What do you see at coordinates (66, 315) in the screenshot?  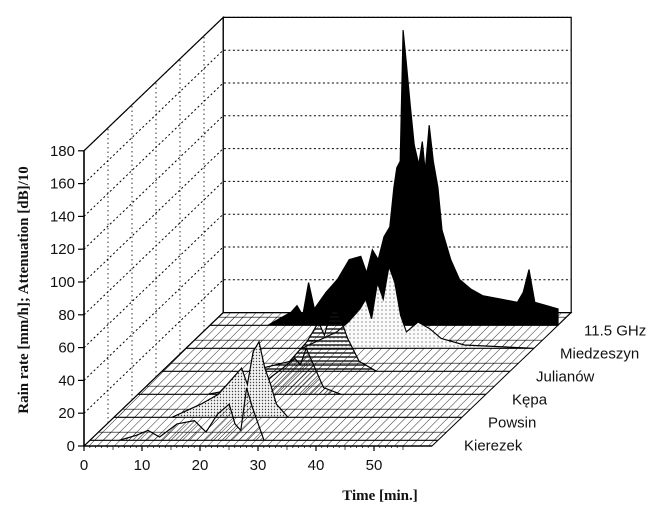 I see `y-tick-label: 80` at bounding box center [66, 315].